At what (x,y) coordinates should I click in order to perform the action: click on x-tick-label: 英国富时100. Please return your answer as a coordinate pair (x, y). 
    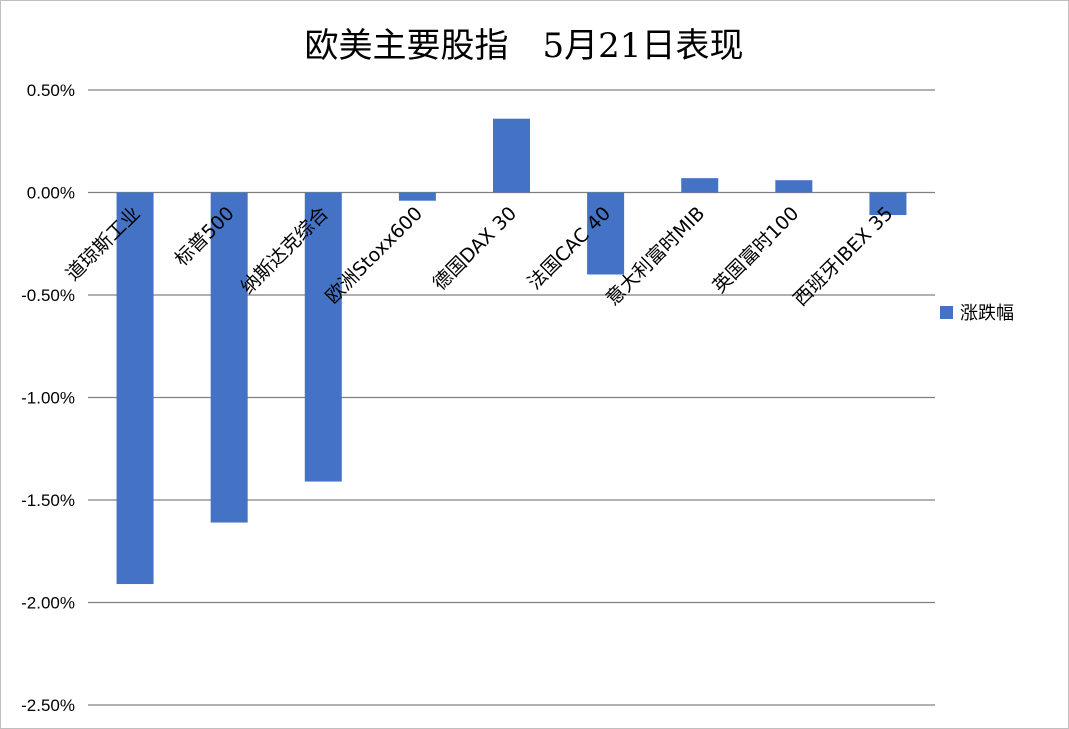
    Looking at the image, I should click on (755, 249).